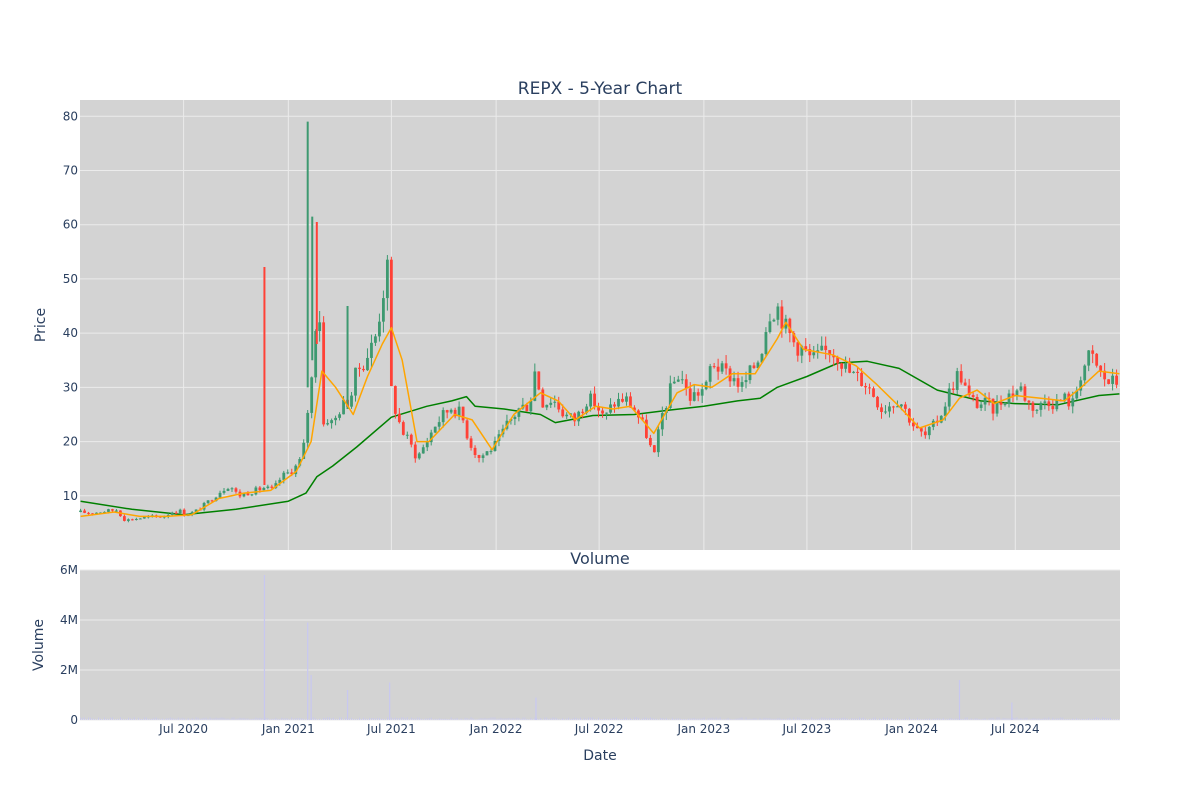 This screenshot has width=1200, height=800. I want to click on x-tick-label: Jul 2022, so click(599, 729).